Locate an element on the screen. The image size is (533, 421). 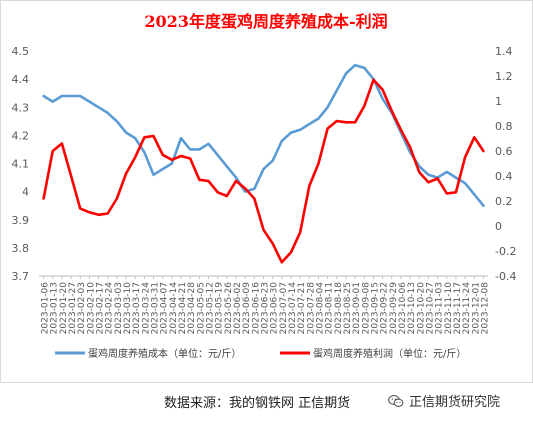
brand: 正信期货研究院 is located at coordinates (444, 400).